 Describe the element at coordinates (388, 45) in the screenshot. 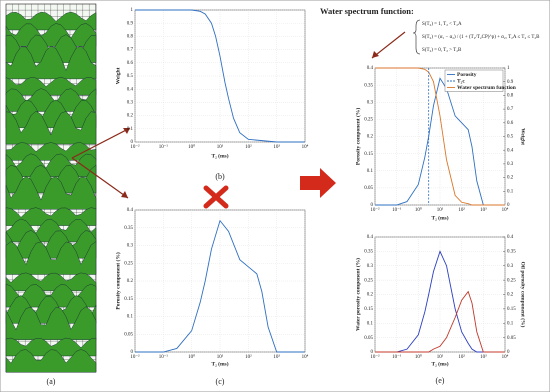

I see `arrow` at that location.